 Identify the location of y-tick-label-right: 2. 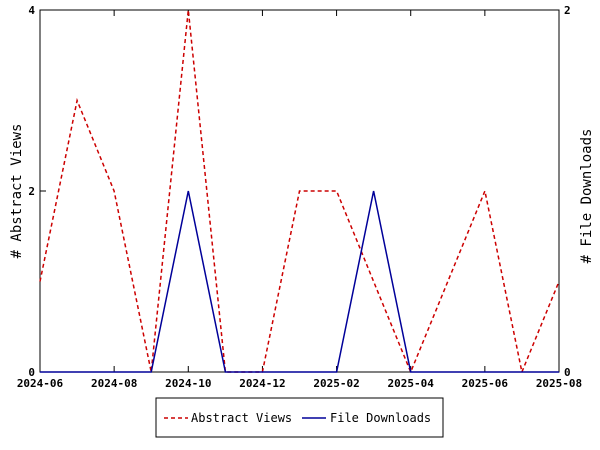
(567, 10).